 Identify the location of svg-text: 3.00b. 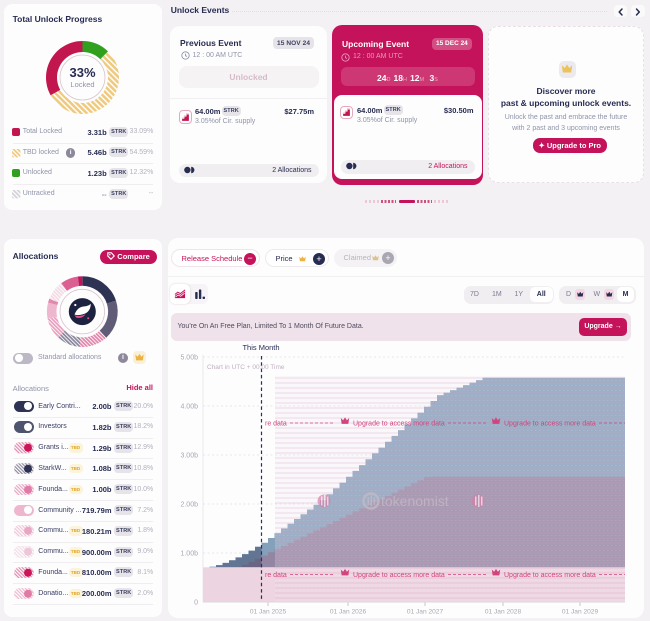
(189, 456).